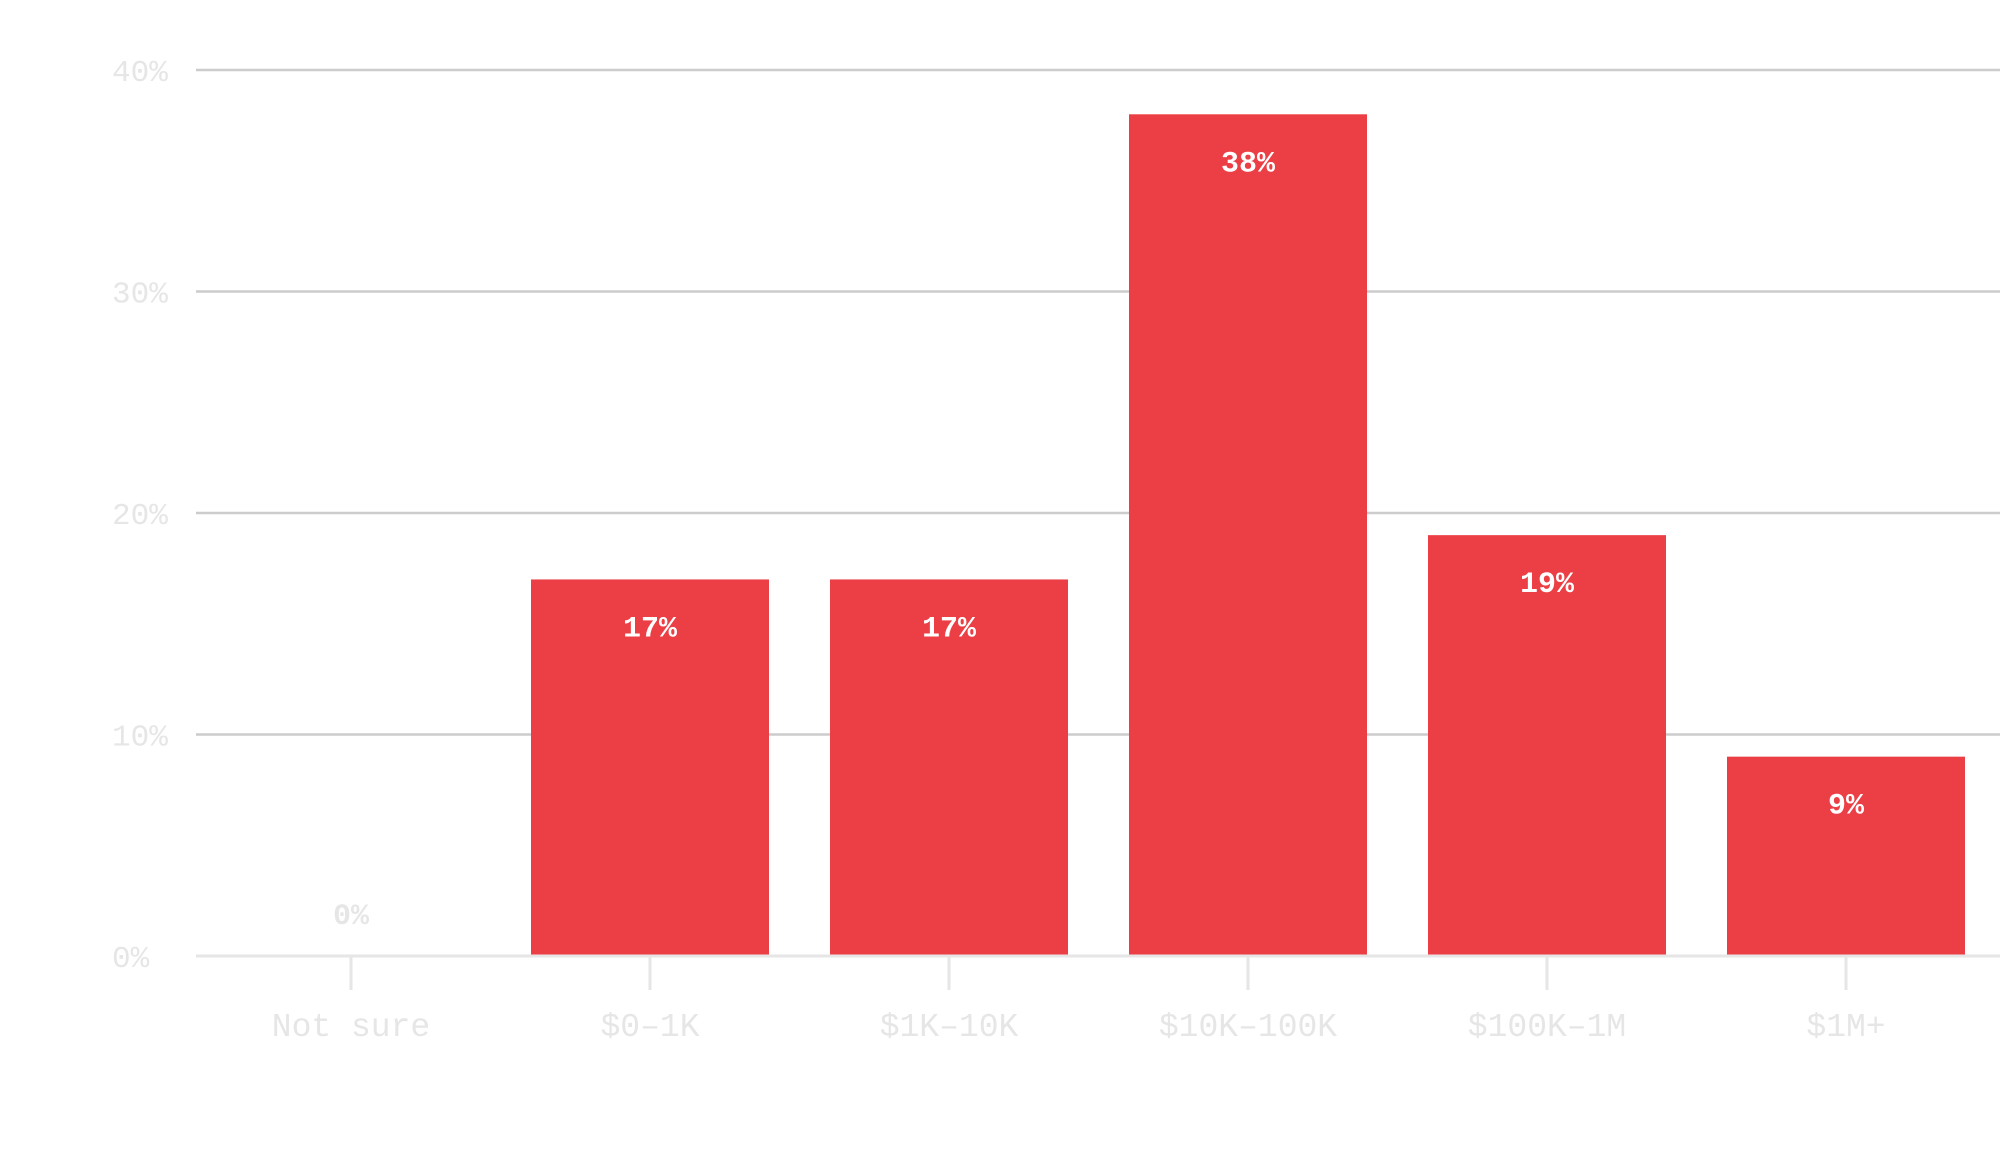 Image resolution: width=2004 pixels, height=1152 pixels. Describe the element at coordinates (949, 1027) in the screenshot. I see `x-tick-label: $1K–10K` at that location.